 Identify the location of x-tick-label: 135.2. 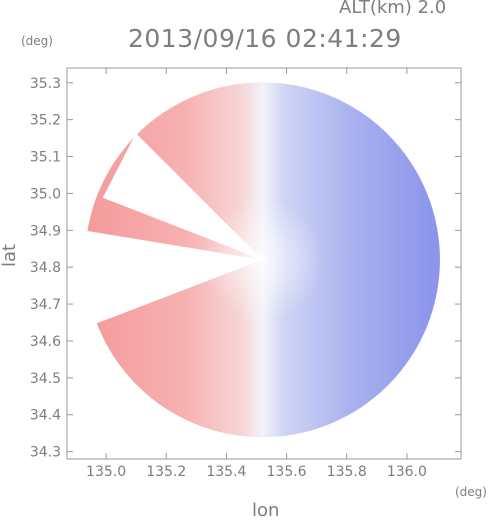
(166, 472).